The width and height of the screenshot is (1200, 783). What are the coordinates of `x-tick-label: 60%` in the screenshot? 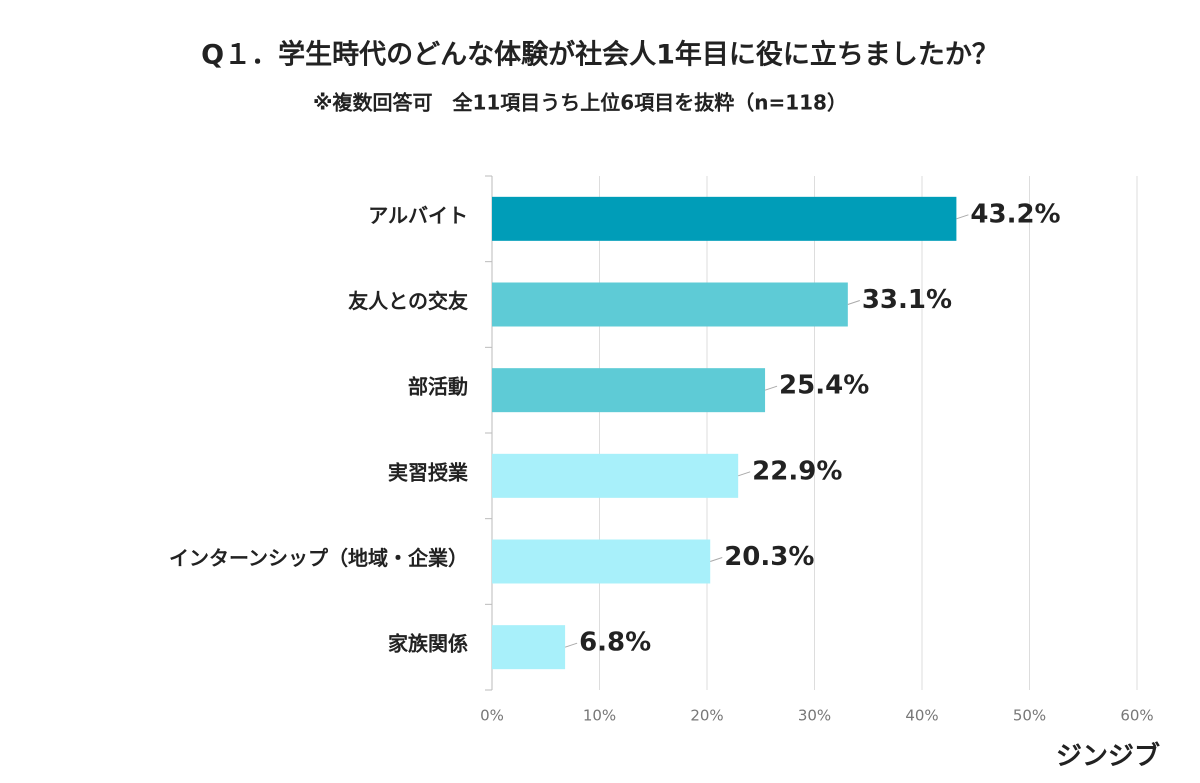 It's located at (1136, 716).